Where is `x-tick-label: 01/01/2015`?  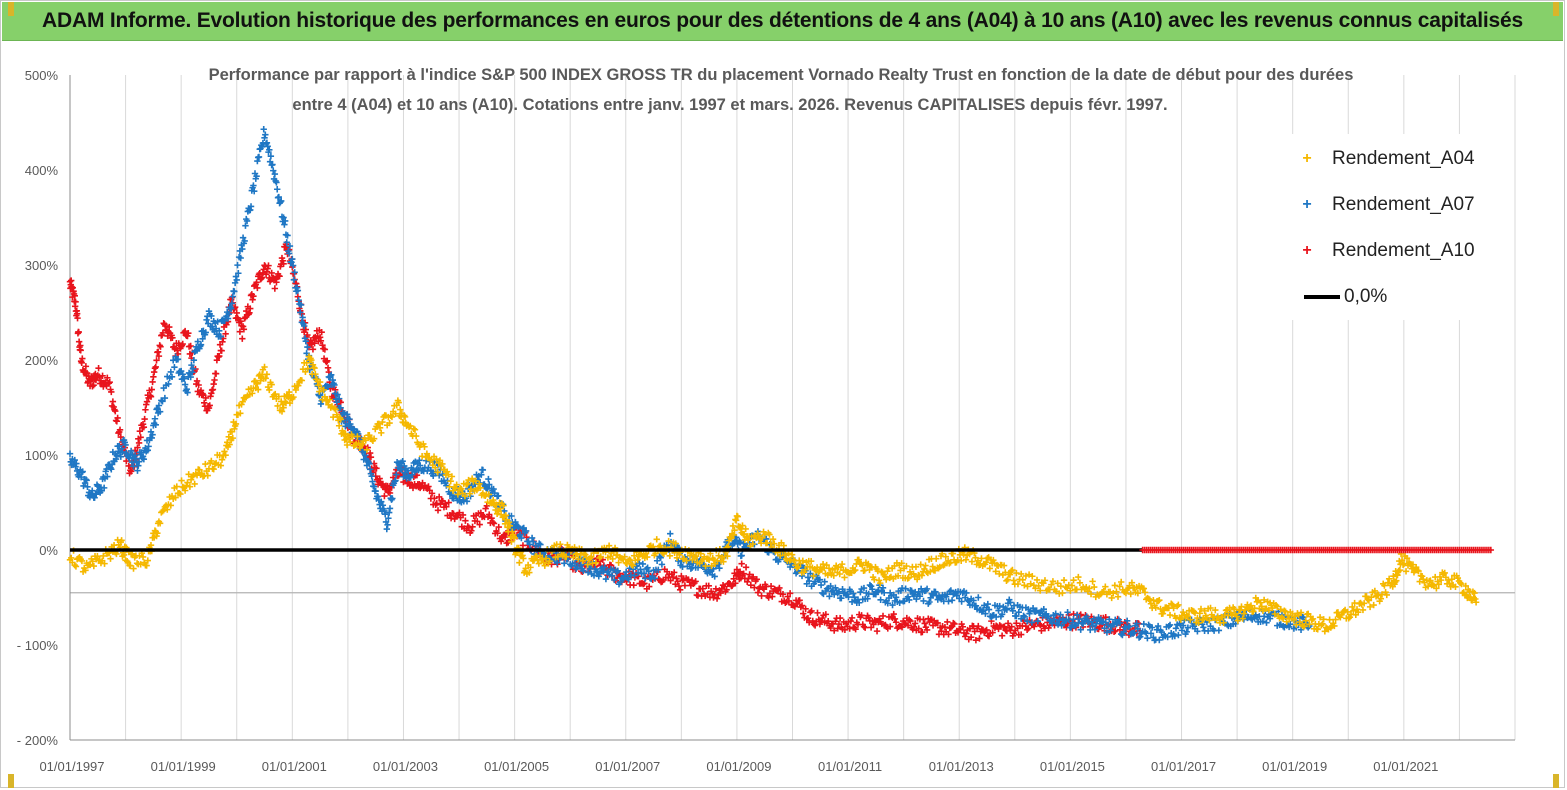
x-tick-label: 01/01/2015 is located at coordinates (1072, 766).